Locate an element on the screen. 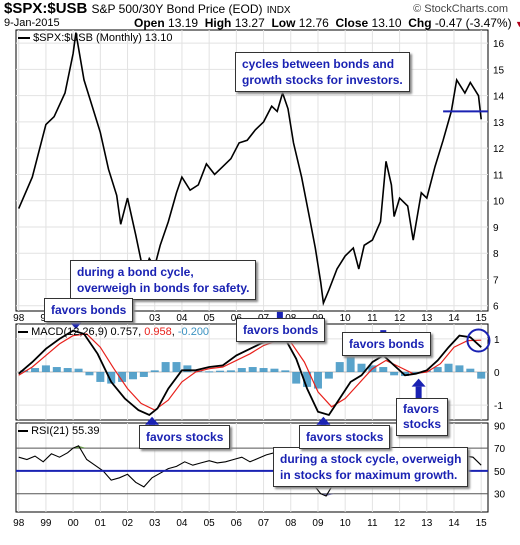 The height and width of the screenshot is (545, 520). favors-stocks-arrow-3-arrowhead is located at coordinates (418, 382).